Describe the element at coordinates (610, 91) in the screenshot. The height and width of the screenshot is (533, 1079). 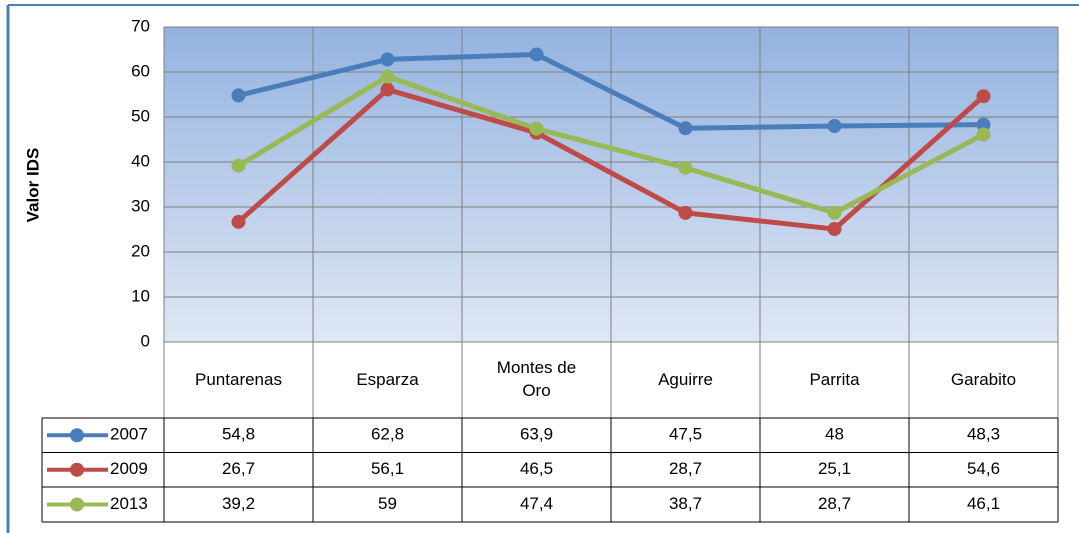
I see `series-line` at that location.